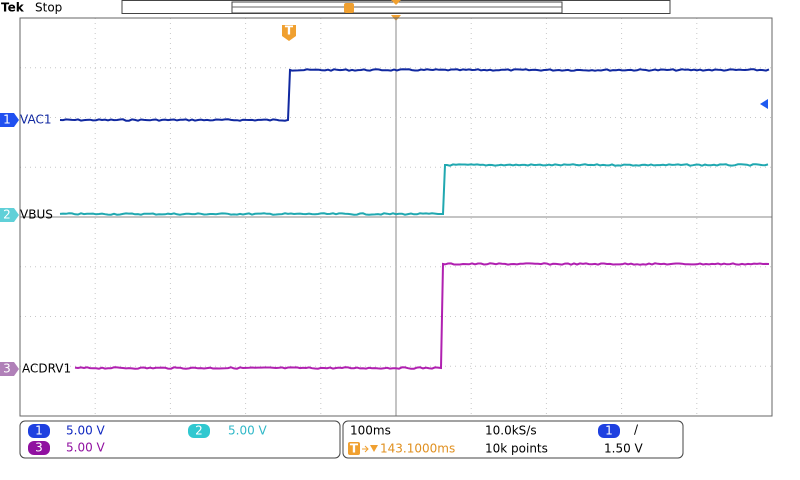 This screenshot has width=800, height=480. I want to click on position-delay-icon, so click(374, 448).